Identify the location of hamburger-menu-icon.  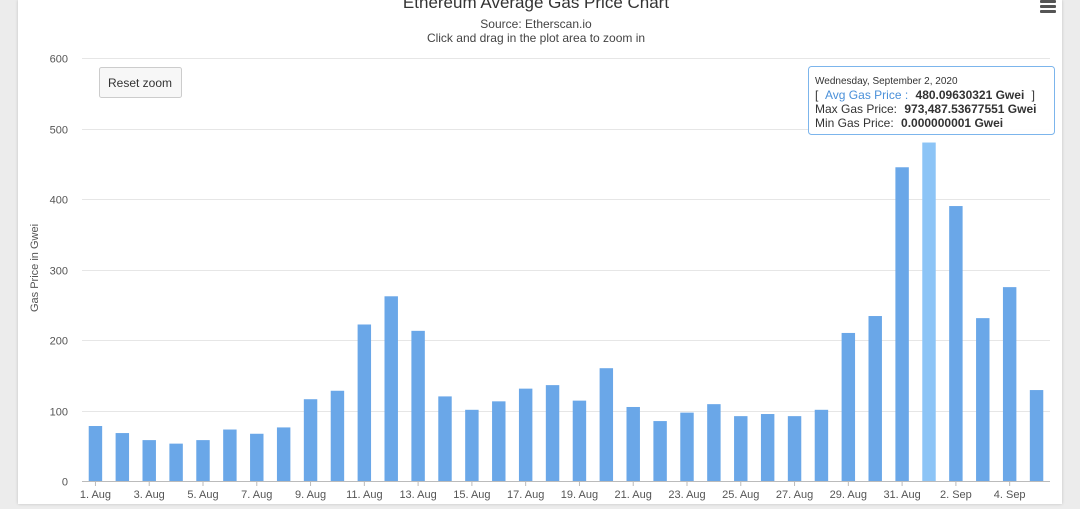
(1048, 9).